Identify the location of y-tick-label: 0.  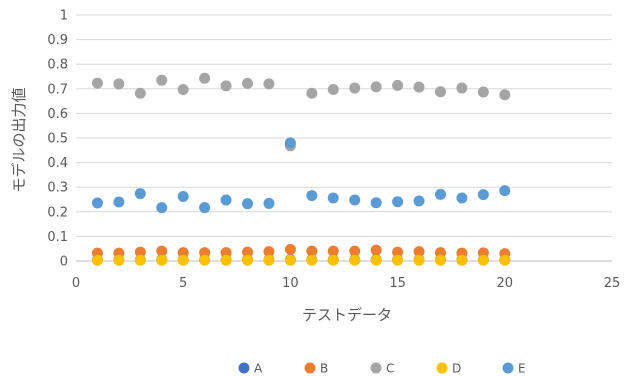
(64, 262).